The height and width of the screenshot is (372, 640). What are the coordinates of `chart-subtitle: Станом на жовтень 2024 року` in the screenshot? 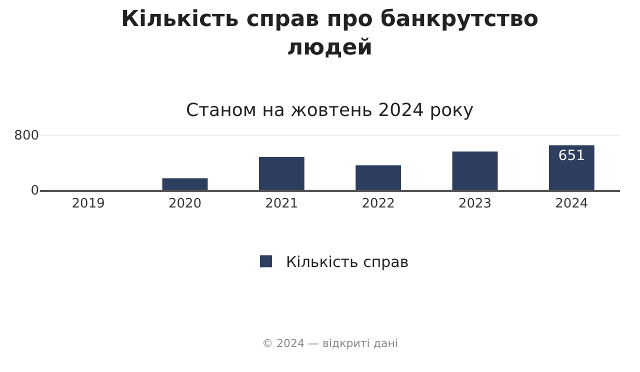 It's located at (330, 110).